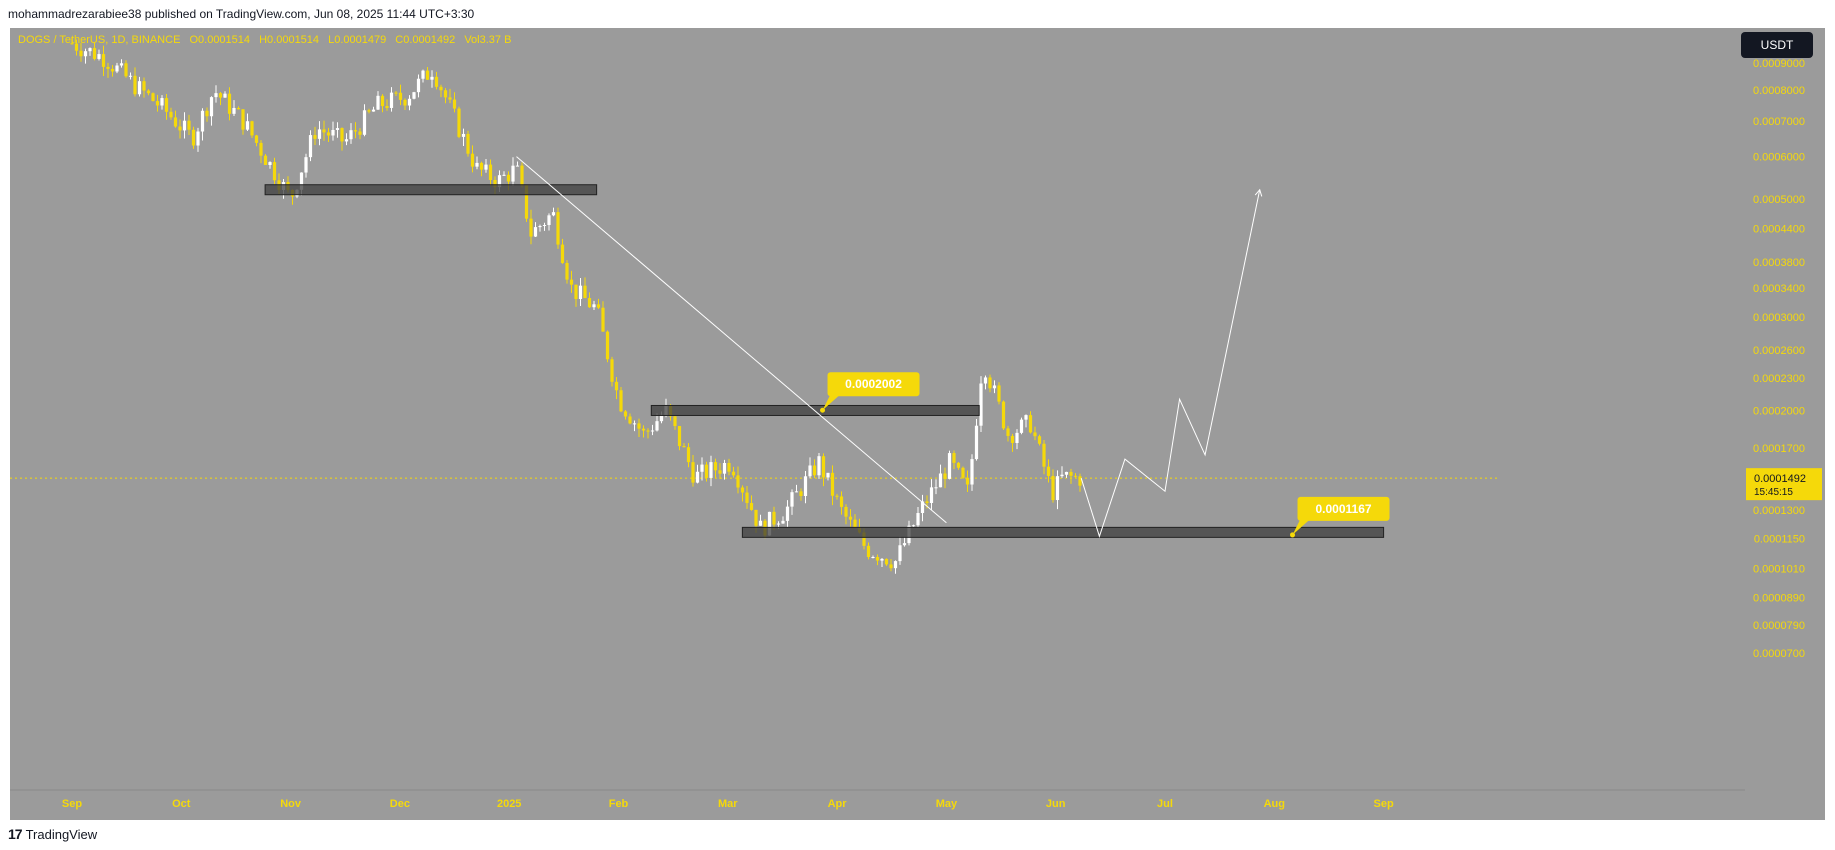  Describe the element at coordinates (1777, 45) in the screenshot. I see `currency-button: USDT` at that location.